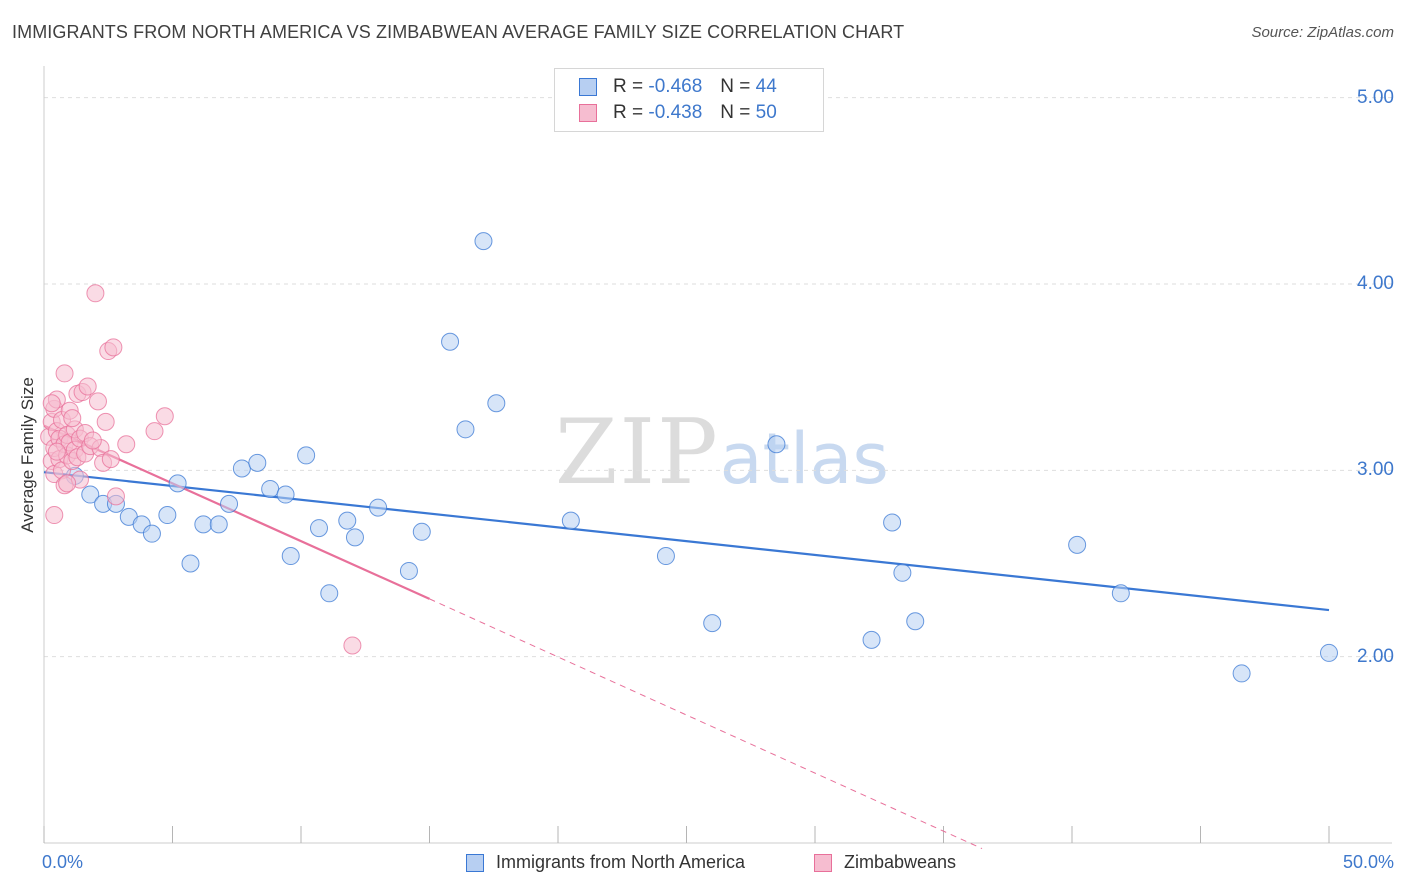  Describe the element at coordinates (900, 862) in the screenshot. I see `bottom-legend-label: Zimbabweans` at that location.